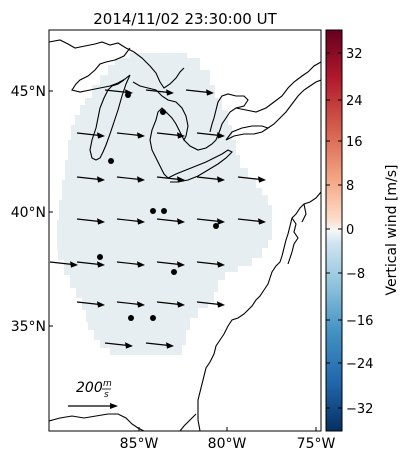  I want to click on vector-scale: 200 m s, so click(93, 394).